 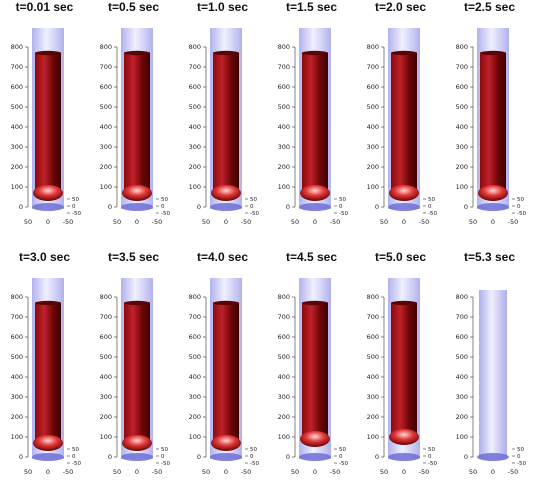 What do you see at coordinates (489, 7) in the screenshot?
I see `panel-title: t=2.5 sec` at bounding box center [489, 7].